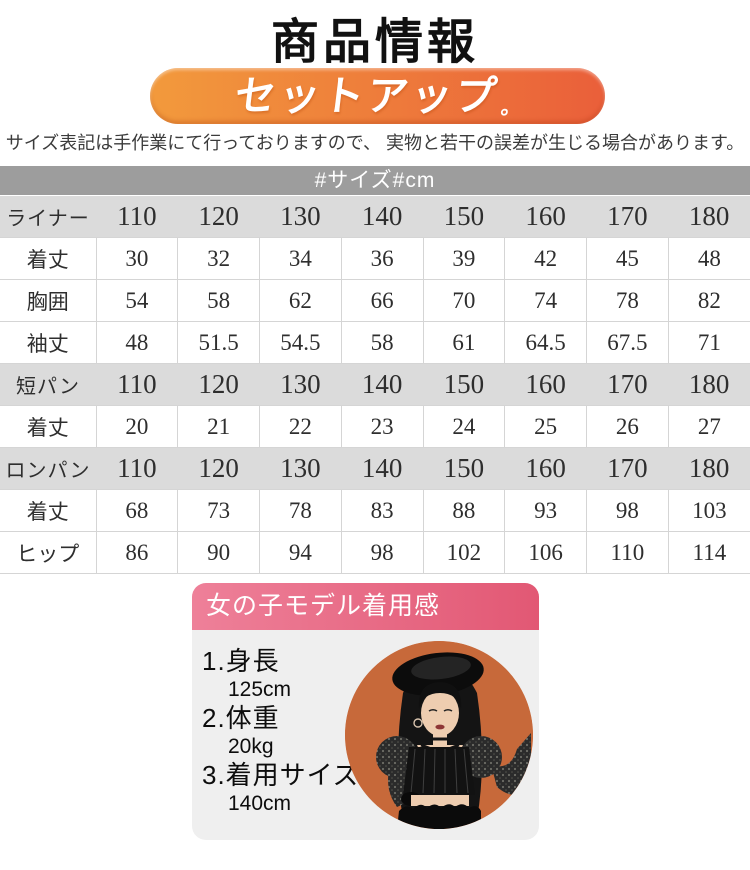  What do you see at coordinates (510, 108) in the screenshot?
I see `setup-banner-period: 。` at bounding box center [510, 108].